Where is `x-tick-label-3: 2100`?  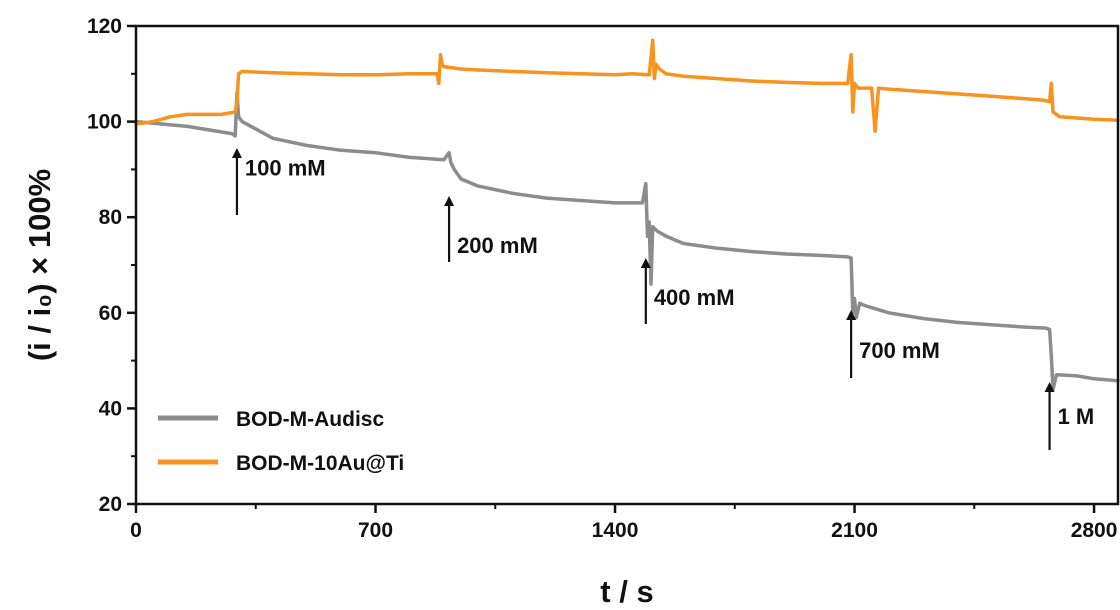
x-tick-label-3: 2100 is located at coordinates (854, 530).